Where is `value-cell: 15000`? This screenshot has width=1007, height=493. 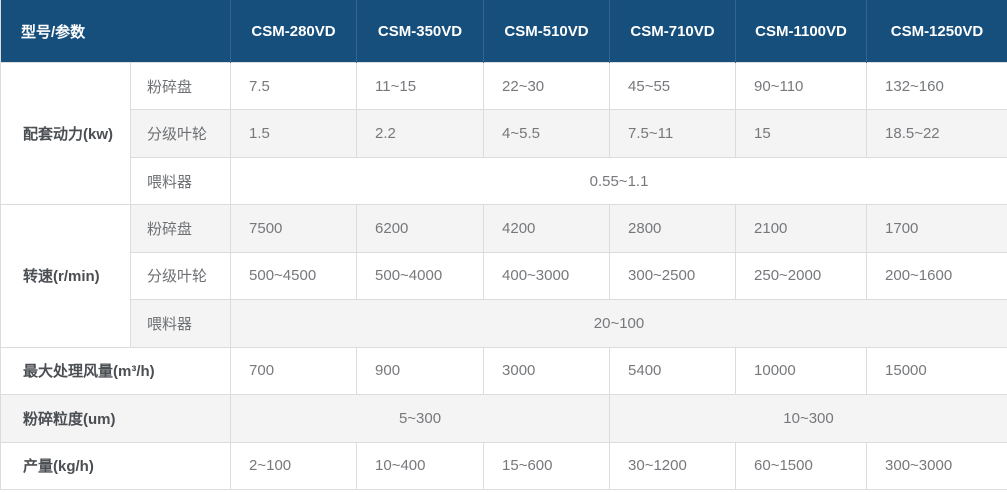
value-cell: 15000 is located at coordinates (936, 371).